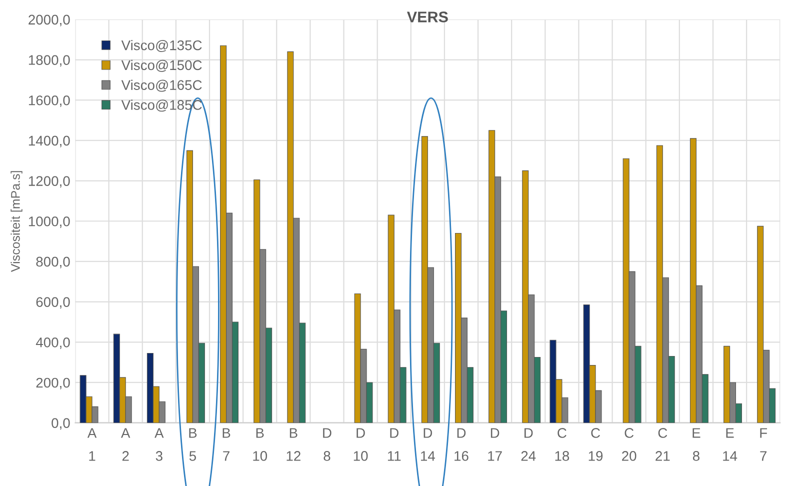  I want to click on x-tick-label: A 2, so click(125, 444).